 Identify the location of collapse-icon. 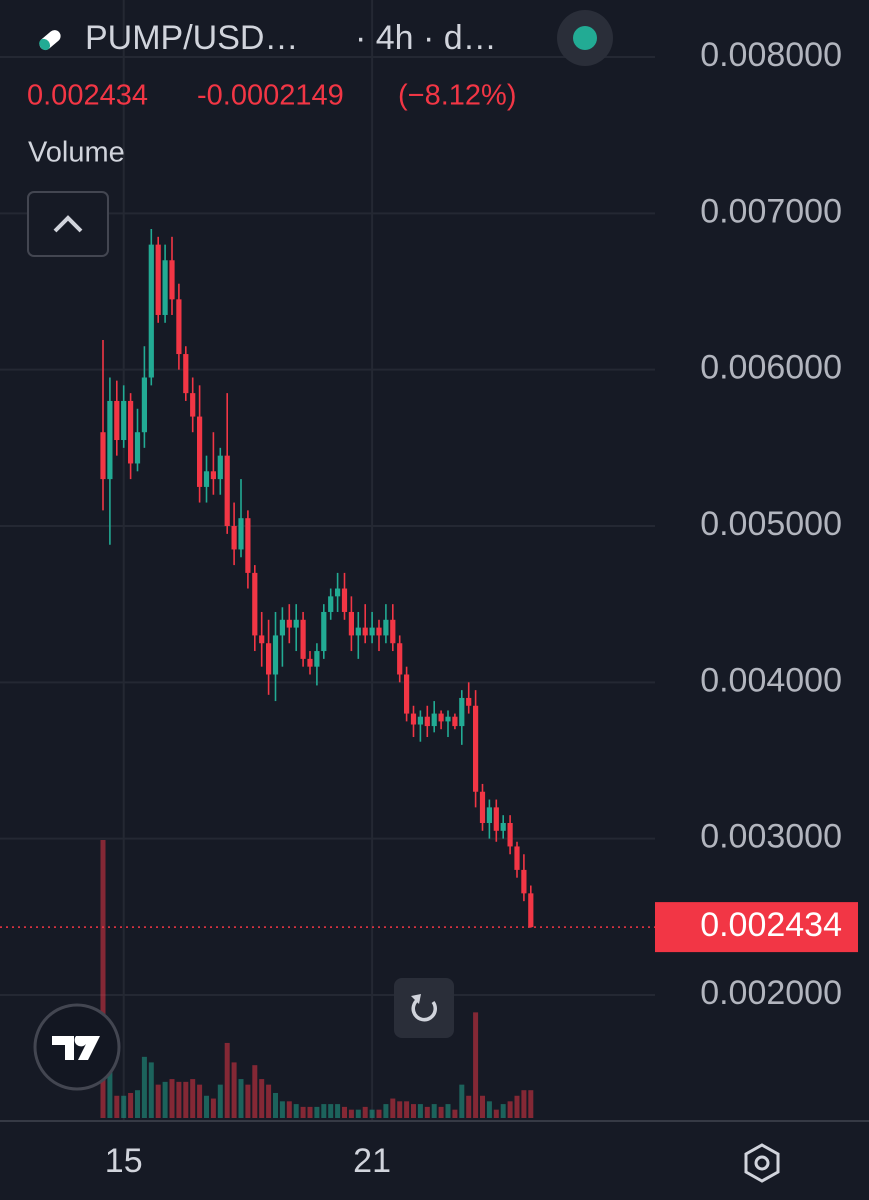
(68, 224).